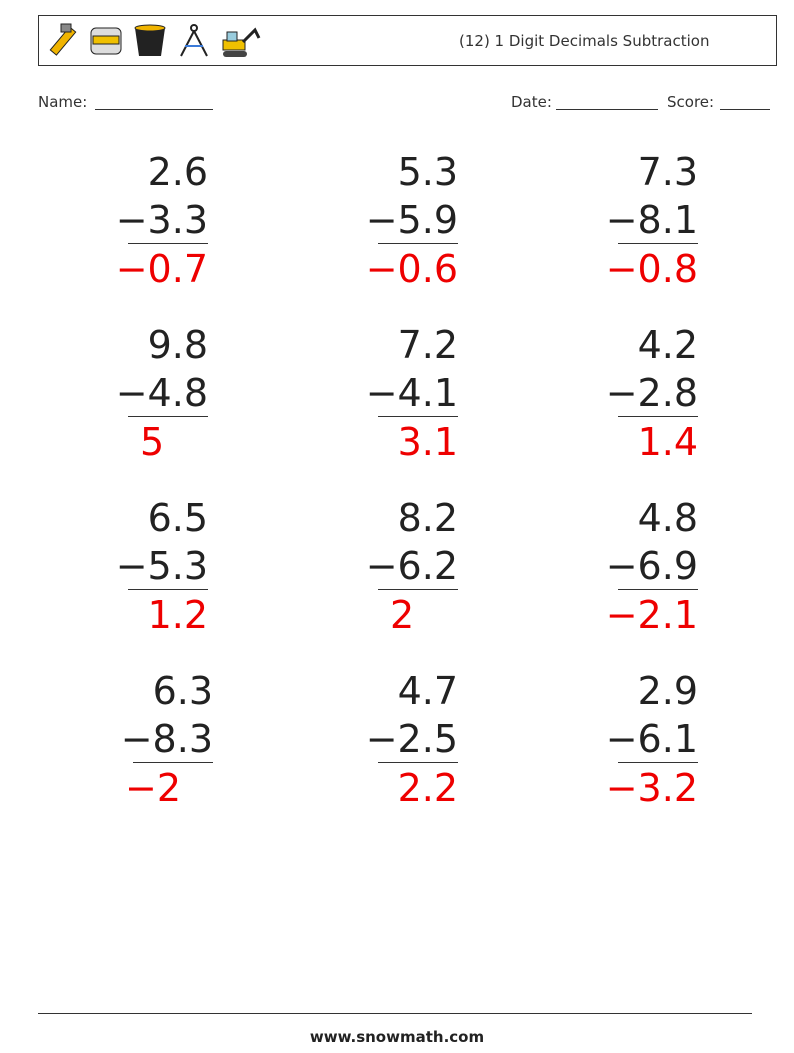 The height and width of the screenshot is (1053, 794). What do you see at coordinates (667, 518) in the screenshot?
I see `top-number: 4.8` at bounding box center [667, 518].